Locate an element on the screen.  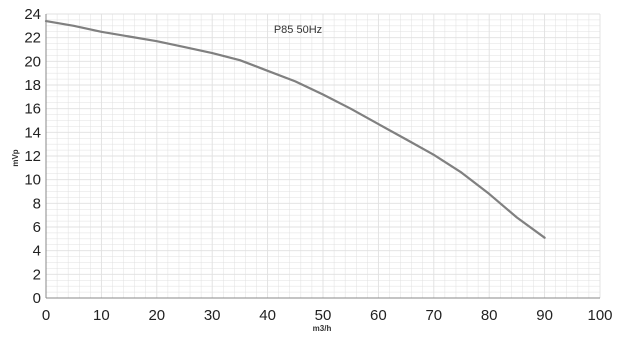
y-tick-label: 6 is located at coordinates (37, 227).